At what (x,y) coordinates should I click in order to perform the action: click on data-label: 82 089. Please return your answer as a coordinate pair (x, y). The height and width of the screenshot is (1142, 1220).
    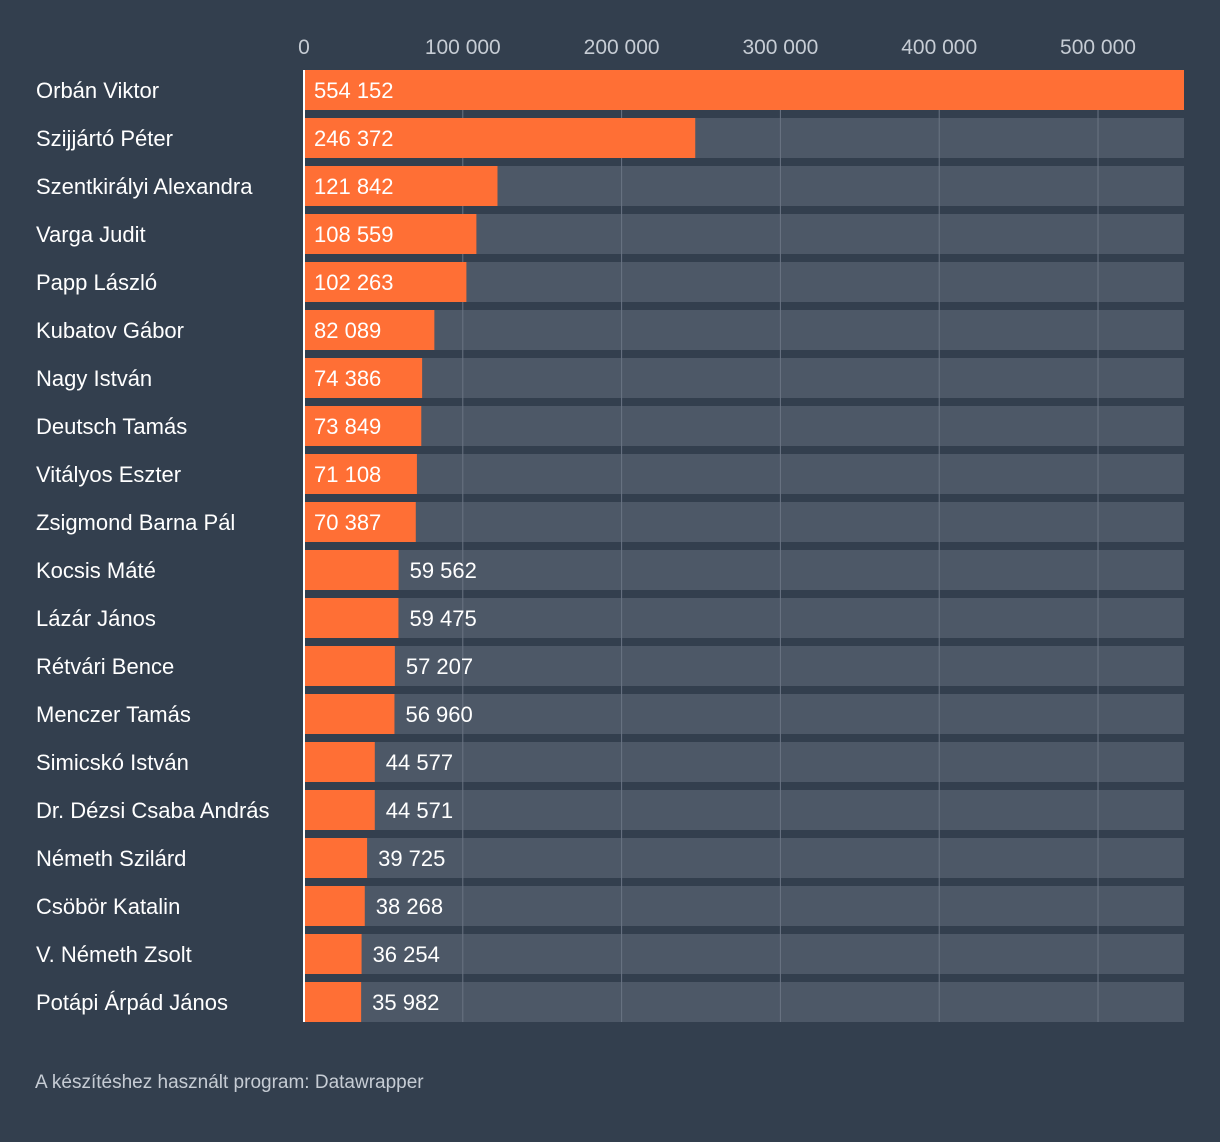
    Looking at the image, I should click on (347, 330).